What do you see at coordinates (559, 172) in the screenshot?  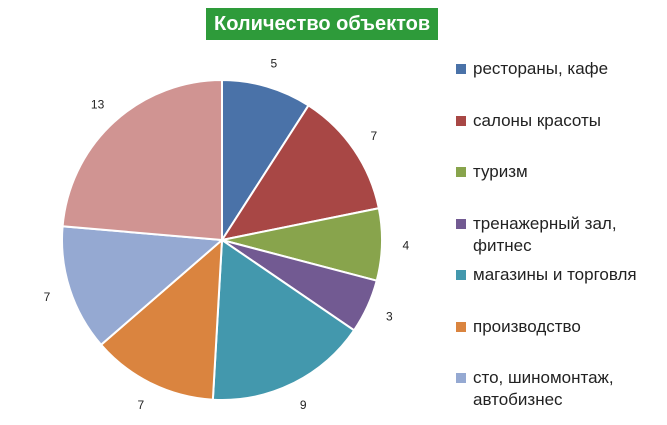 I see `legend-item: туризм` at bounding box center [559, 172].